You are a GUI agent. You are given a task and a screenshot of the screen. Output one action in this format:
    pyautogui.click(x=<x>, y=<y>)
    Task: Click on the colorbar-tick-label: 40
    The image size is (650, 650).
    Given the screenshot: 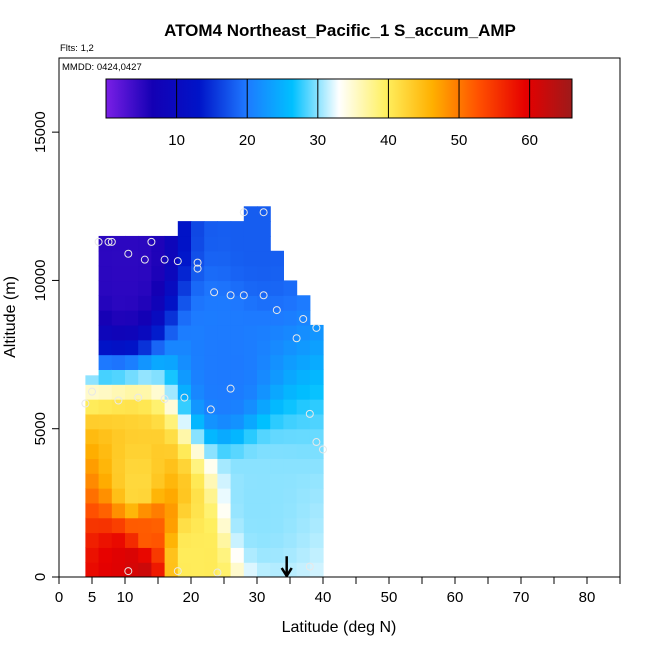 What is the action you would take?
    pyautogui.click(x=388, y=140)
    